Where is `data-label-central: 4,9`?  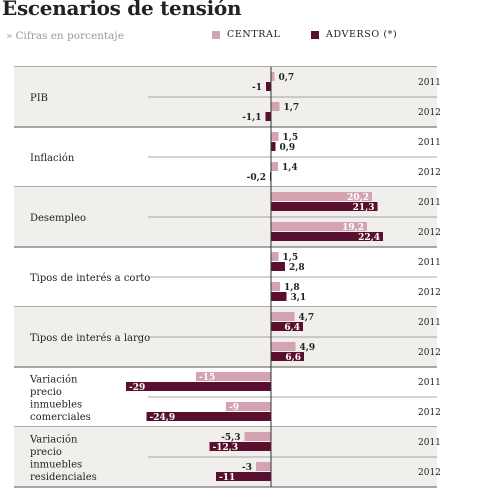
data-label-central: 4,9 is located at coordinates (308, 348).